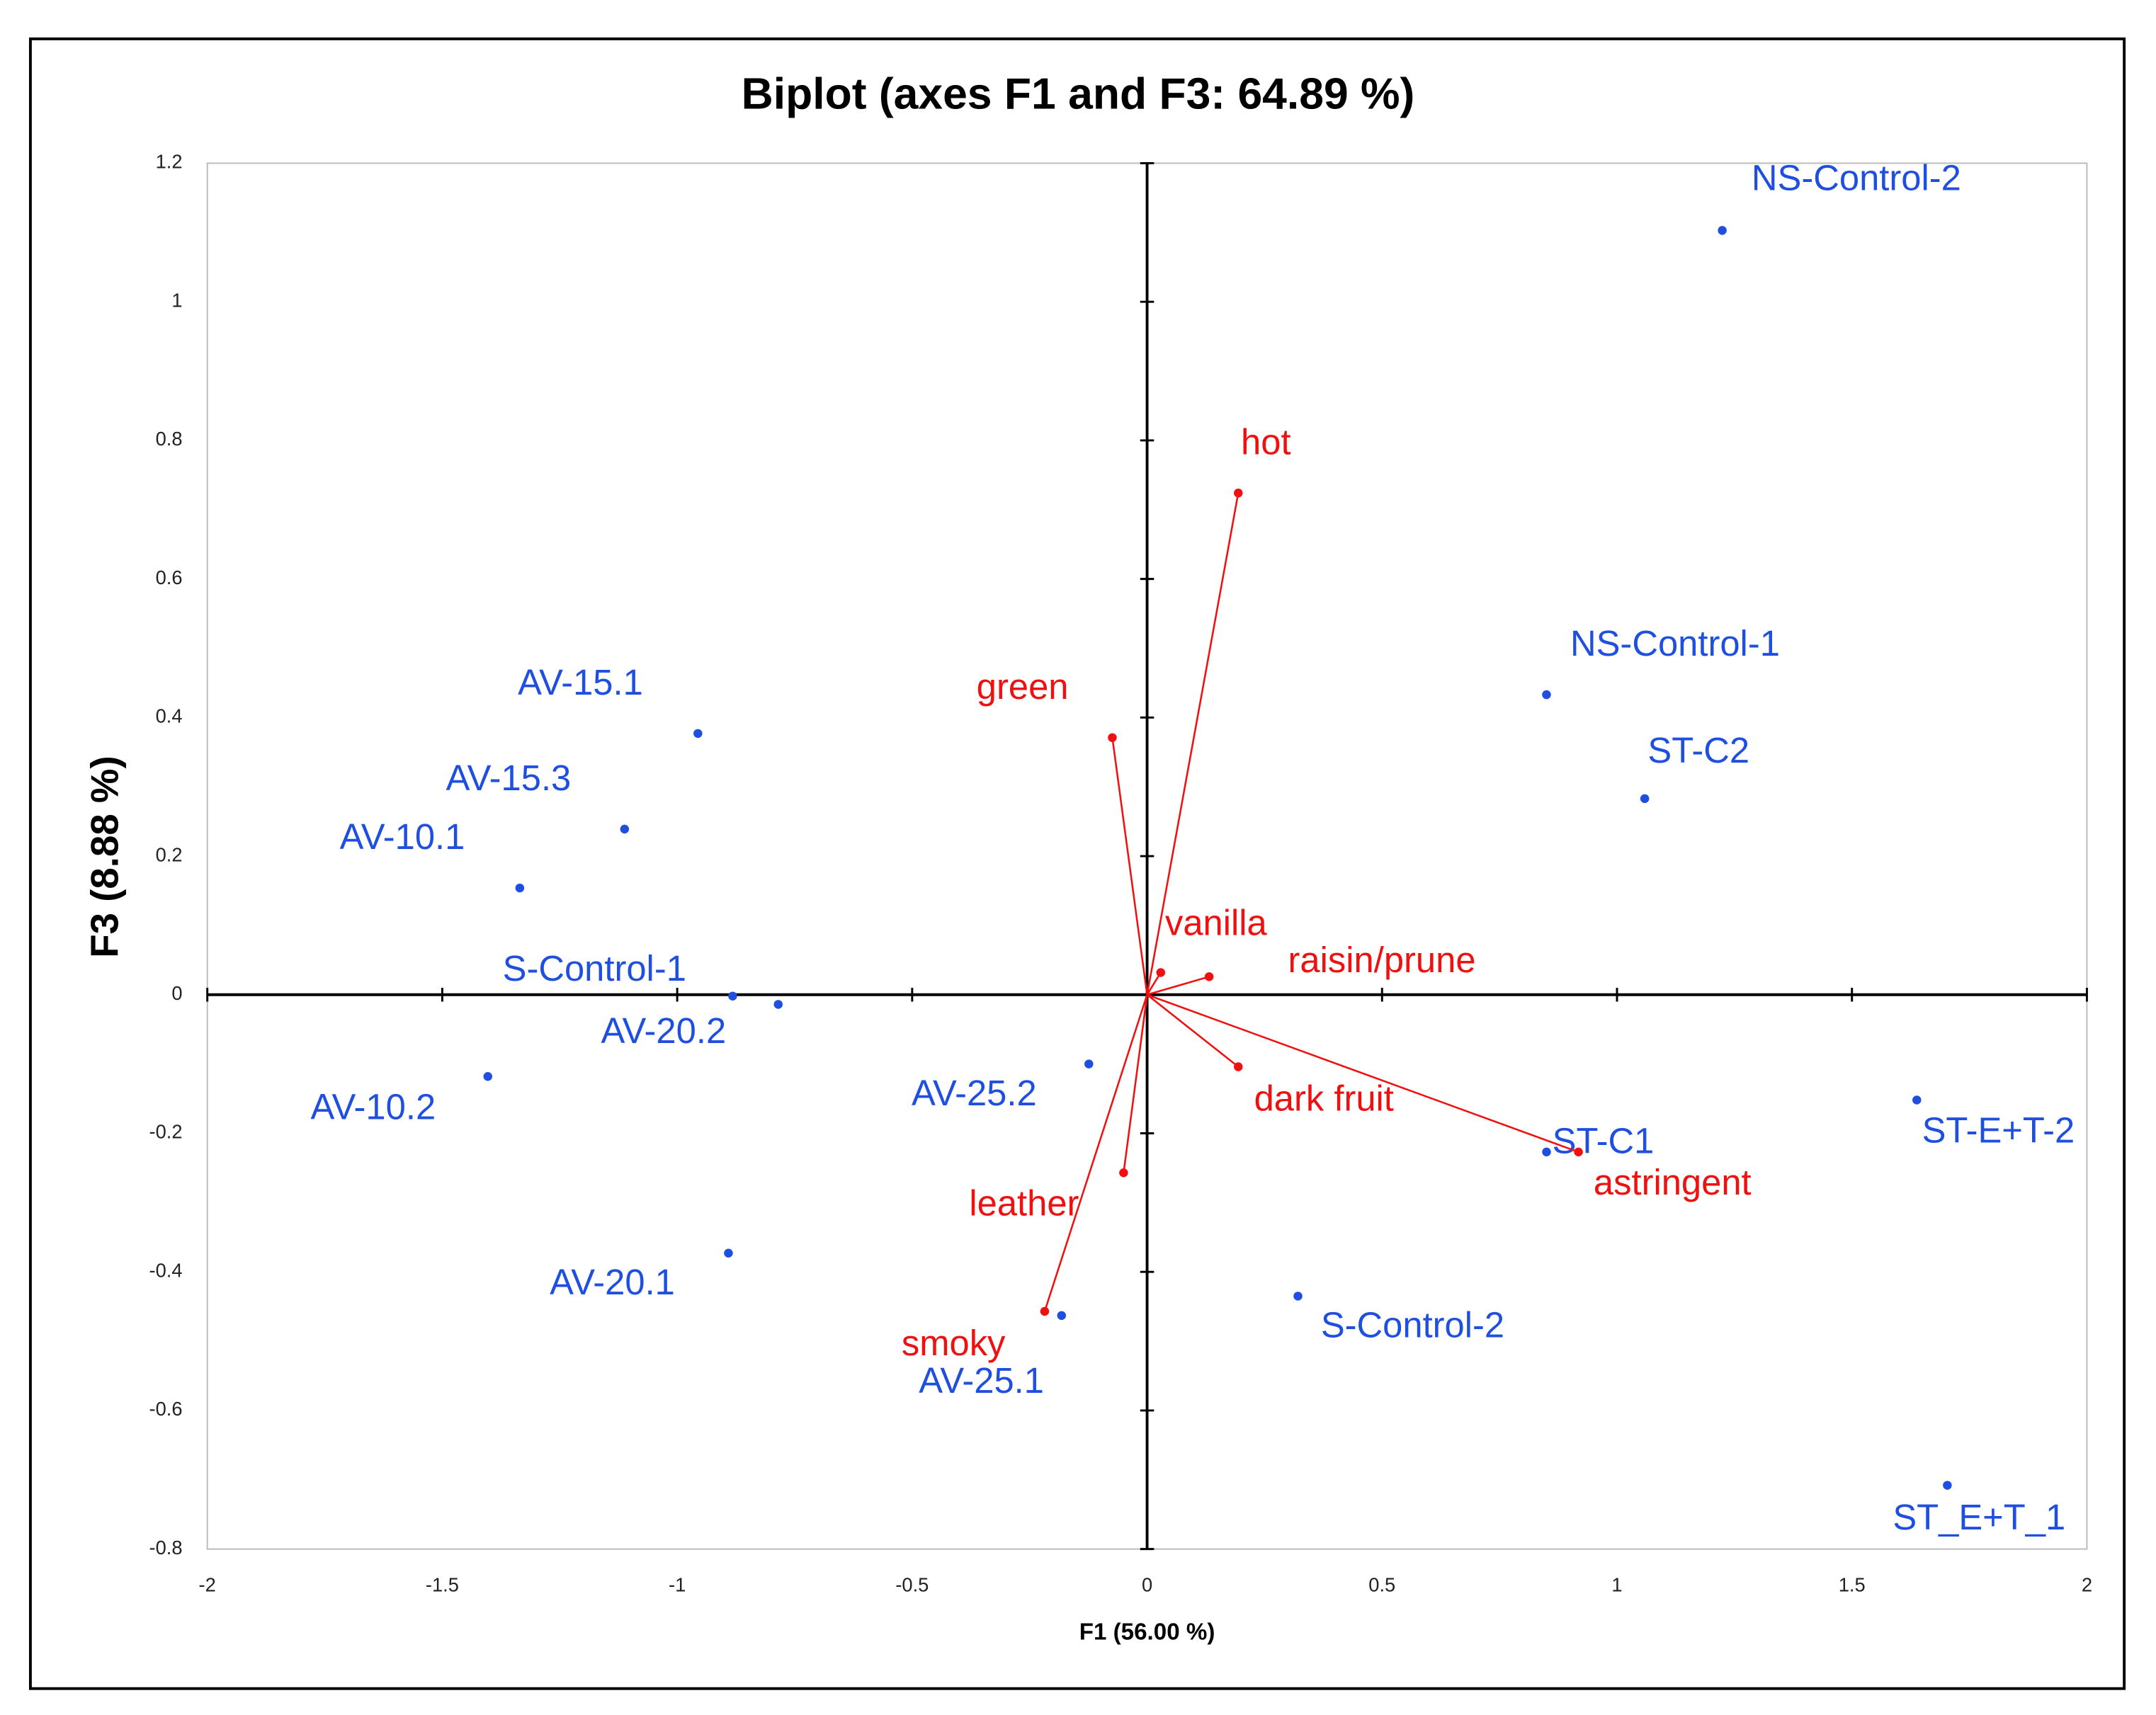 This screenshot has width=2156, height=1715. What do you see at coordinates (1382, 960) in the screenshot?
I see `point-label: raisin/prune` at bounding box center [1382, 960].